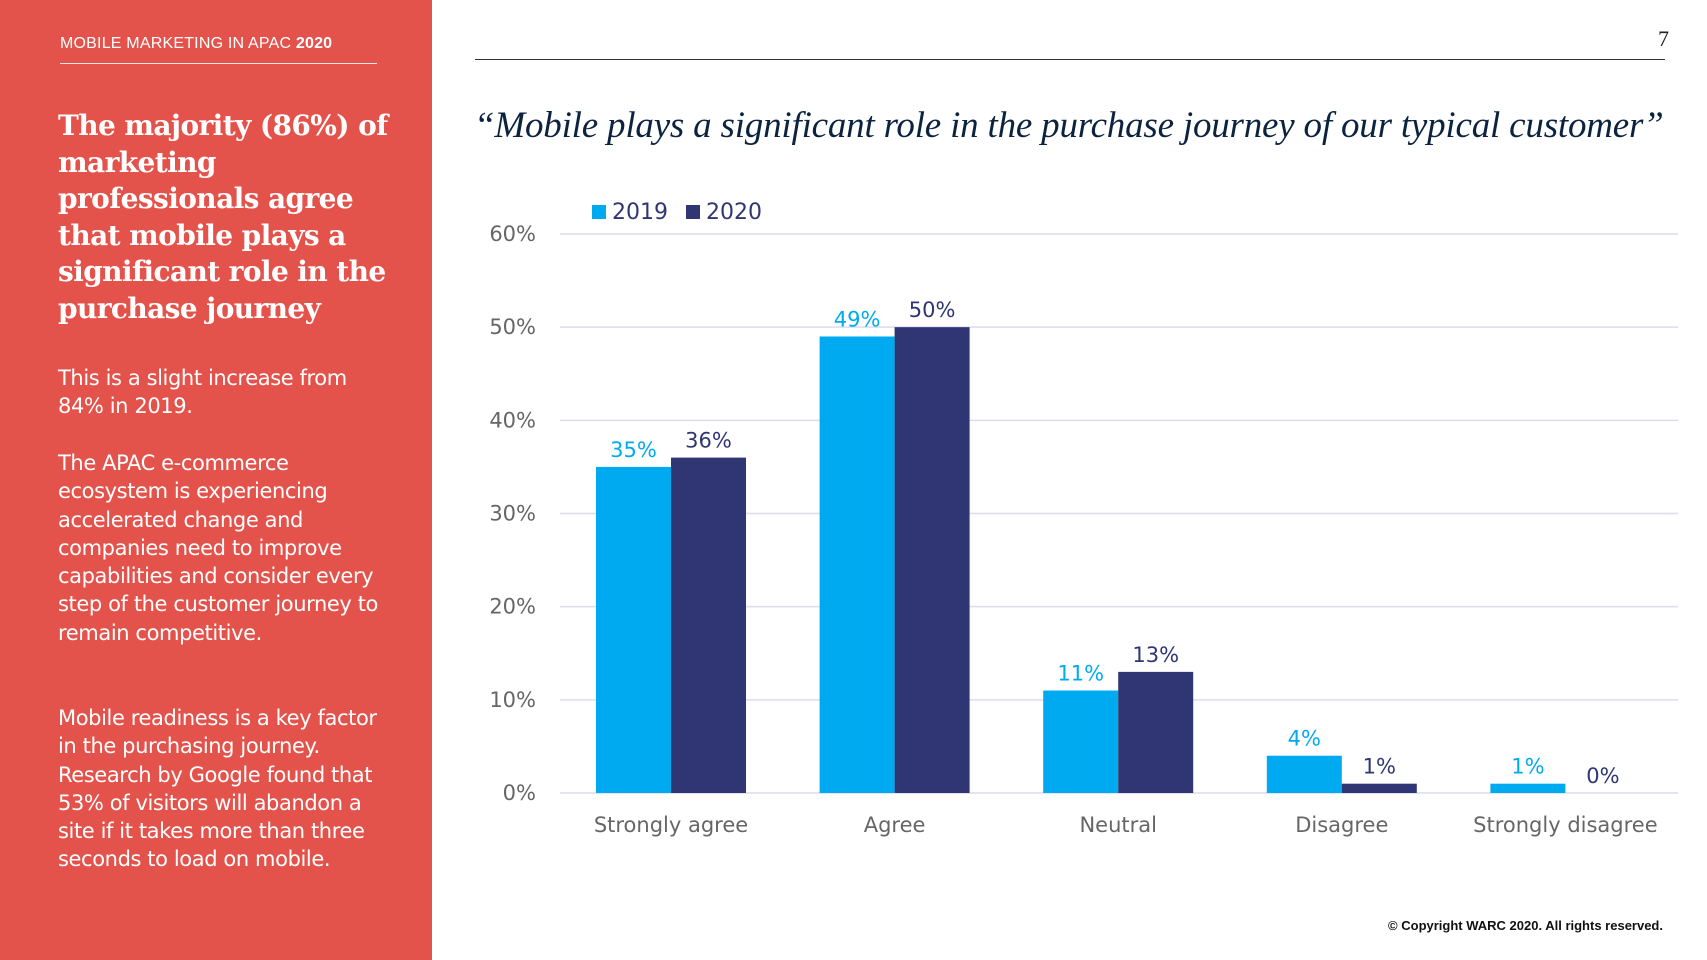 This screenshot has height=960, width=1707. What do you see at coordinates (1156, 732) in the screenshot?
I see `bar-2020-neutral` at bounding box center [1156, 732].